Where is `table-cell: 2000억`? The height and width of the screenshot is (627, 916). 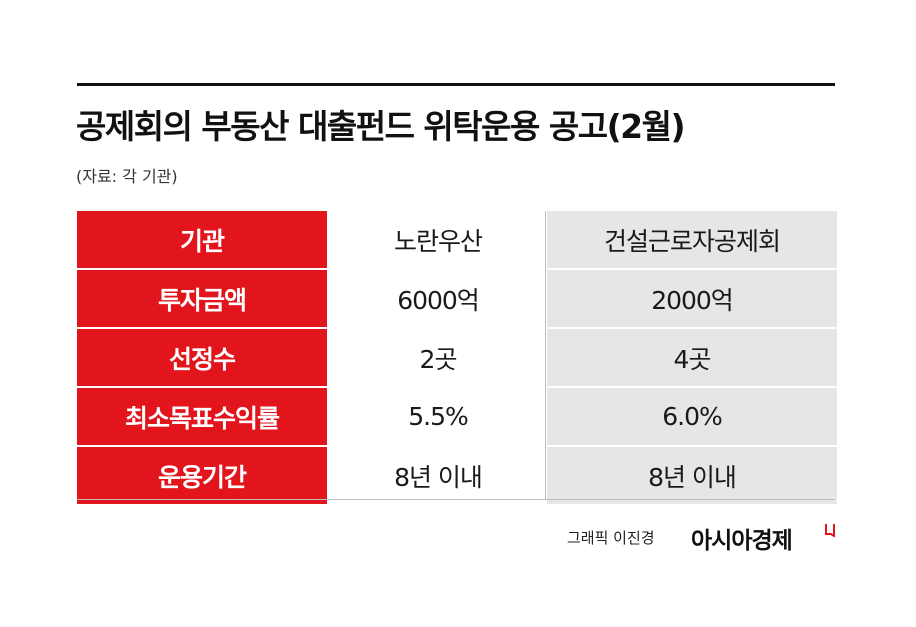
table-cell: 2000억 is located at coordinates (692, 299).